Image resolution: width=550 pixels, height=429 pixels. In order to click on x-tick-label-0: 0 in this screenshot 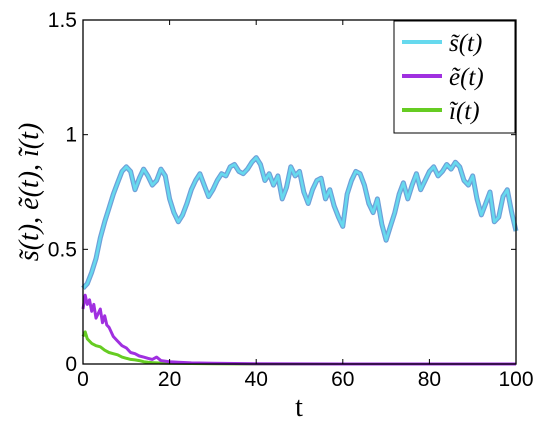, I will do `click(83, 379)`.